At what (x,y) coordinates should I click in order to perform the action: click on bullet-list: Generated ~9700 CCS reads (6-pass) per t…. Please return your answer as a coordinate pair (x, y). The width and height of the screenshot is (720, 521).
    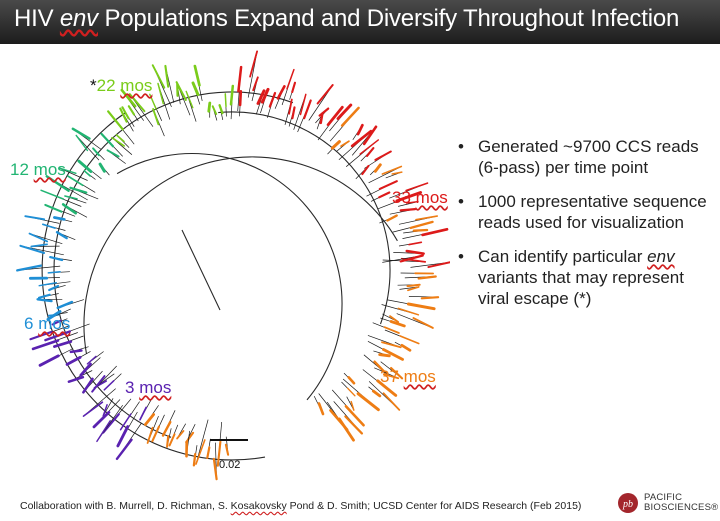
    Looking at the image, I should click on (584, 229).